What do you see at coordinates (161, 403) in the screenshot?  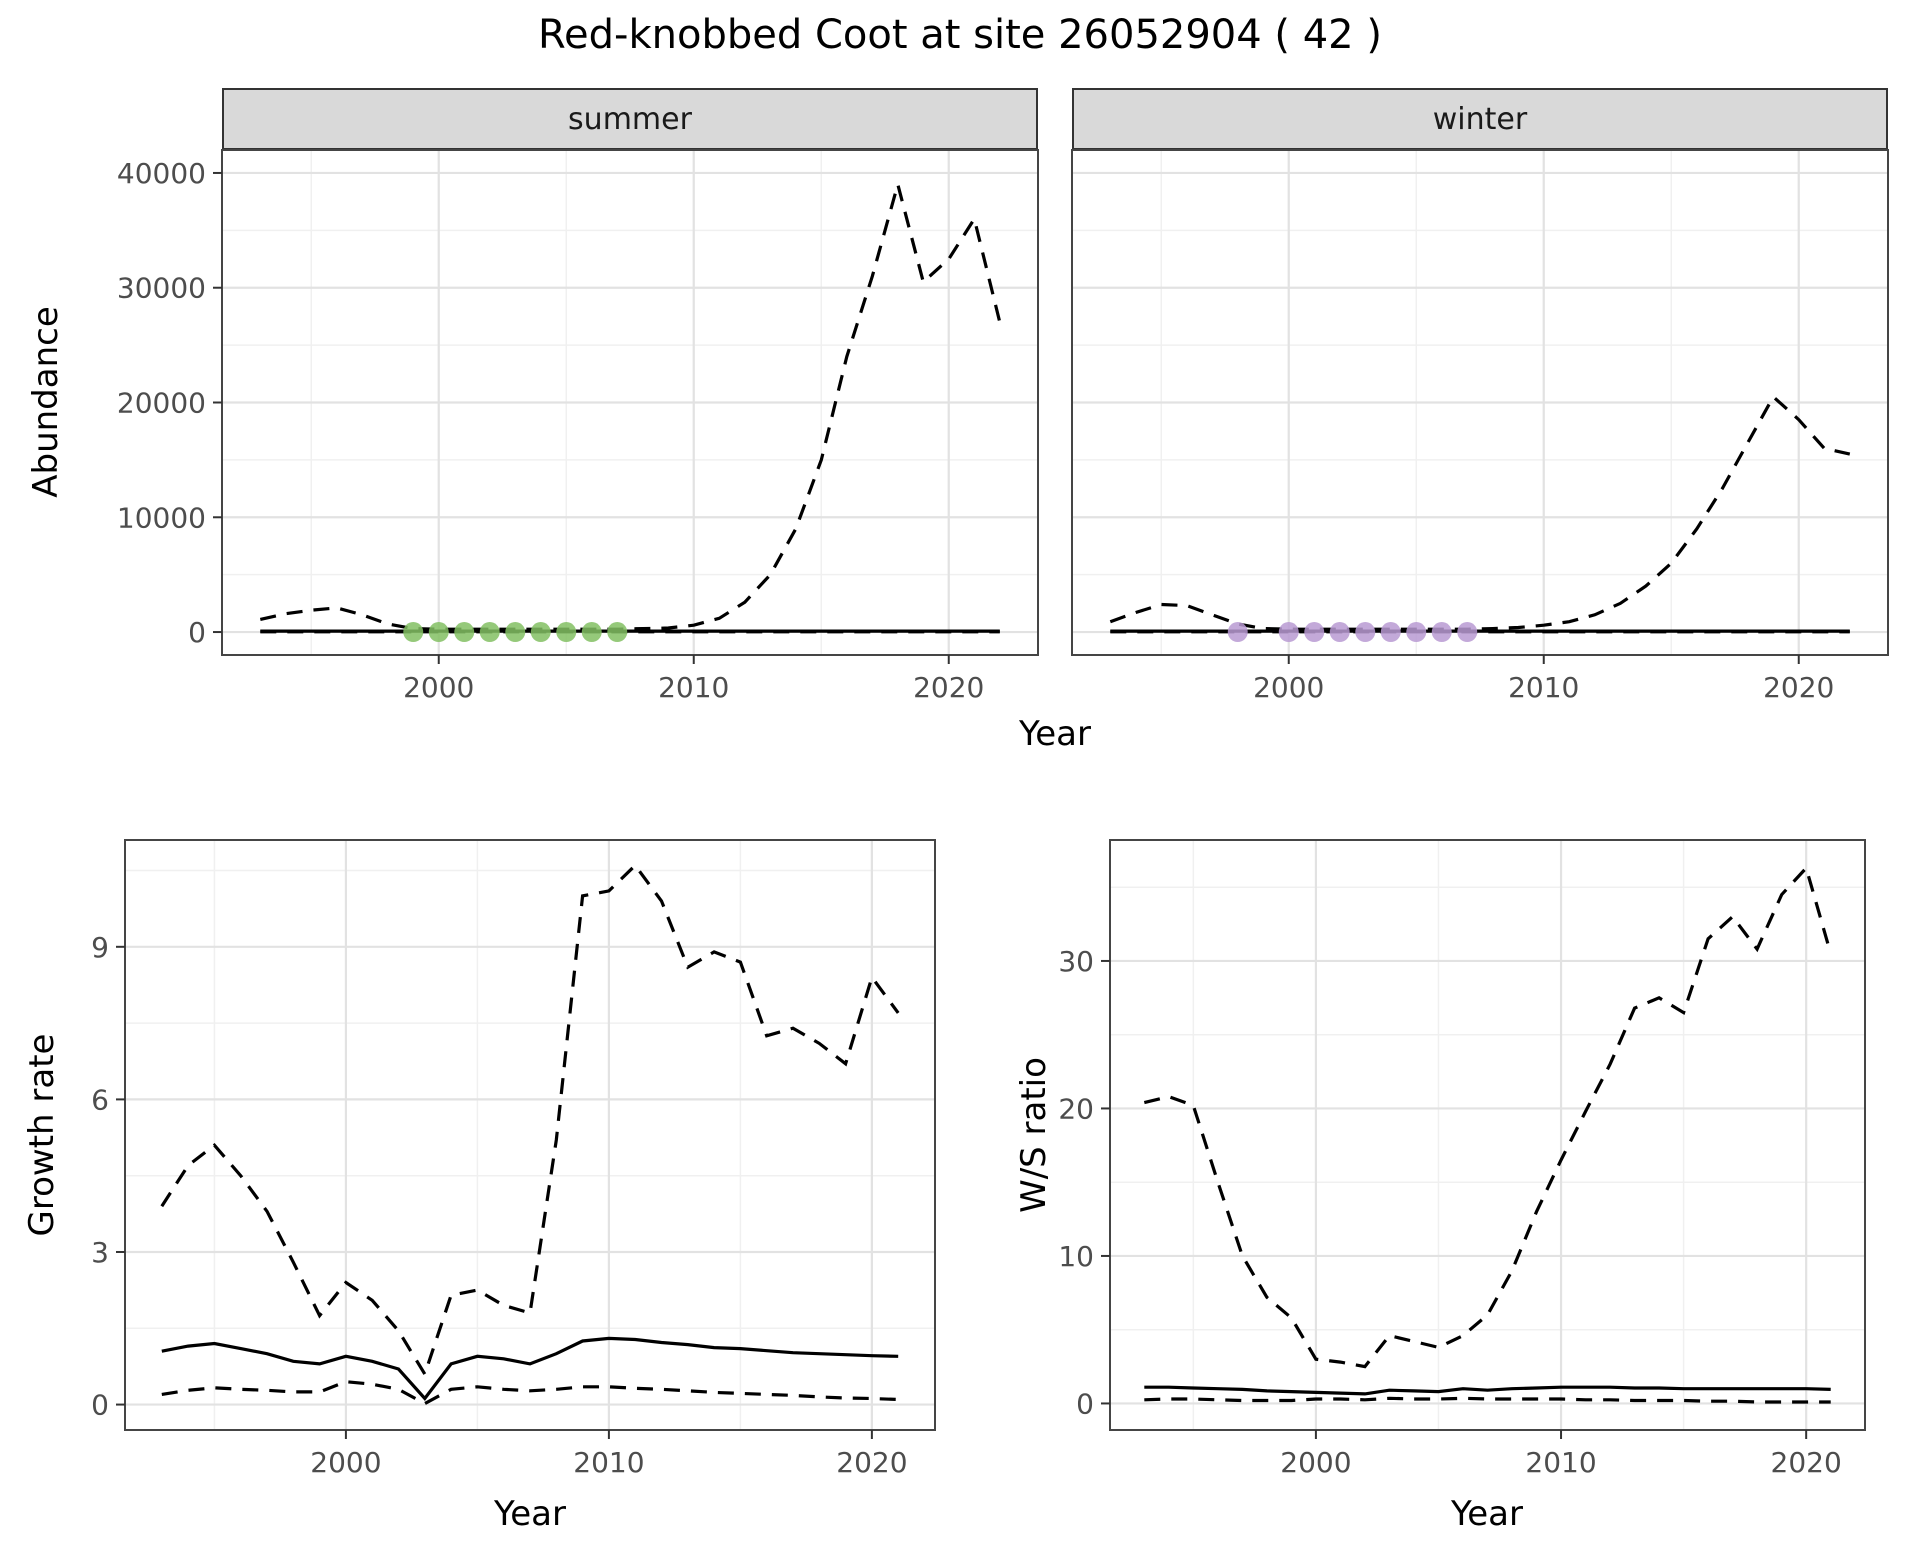 I see `svg-text: 20000` at bounding box center [161, 403].